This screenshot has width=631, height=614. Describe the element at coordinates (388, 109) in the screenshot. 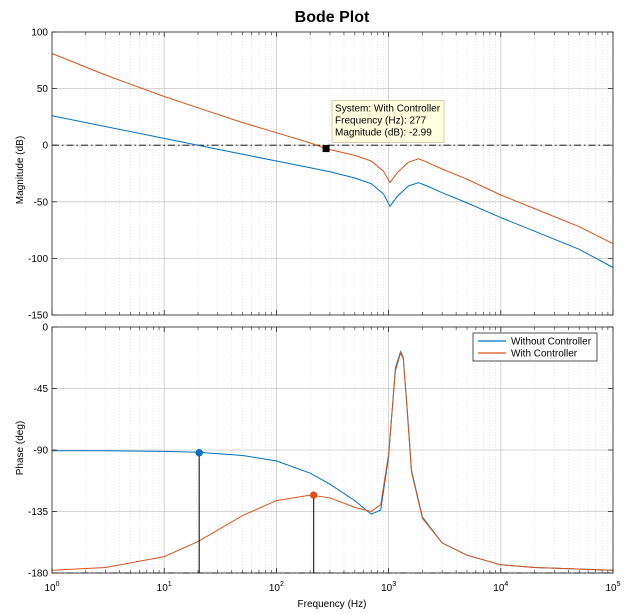

I see `datatip-line: System: With Controller` at that location.